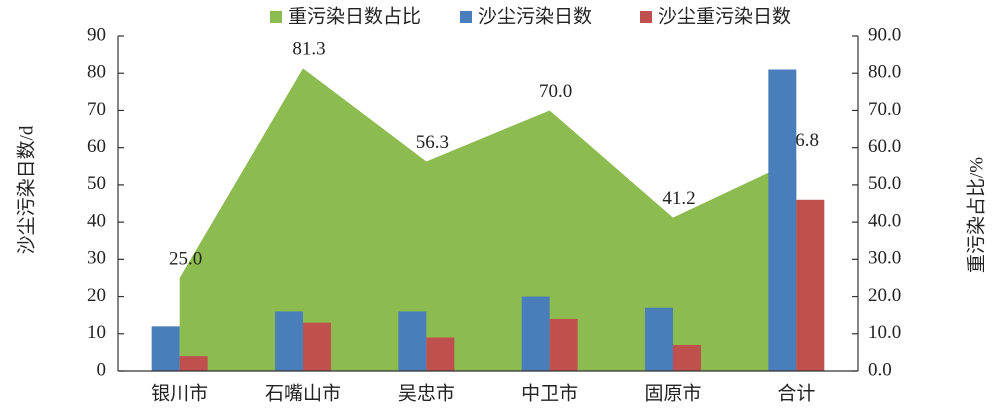 This screenshot has width=999, height=414. I want to click on value-label: 81.3, so click(308, 49).